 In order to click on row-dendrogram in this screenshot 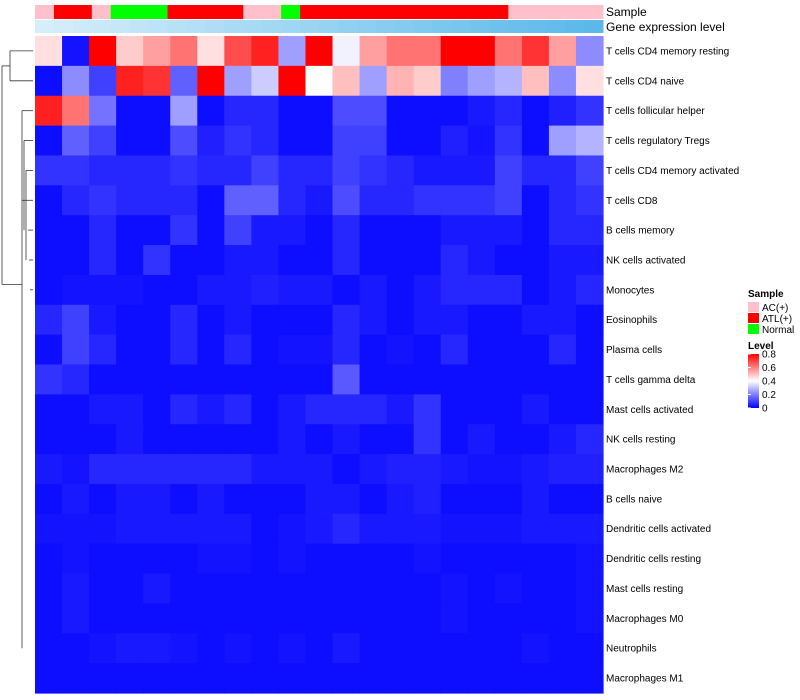, I will do `click(17, 349)`.